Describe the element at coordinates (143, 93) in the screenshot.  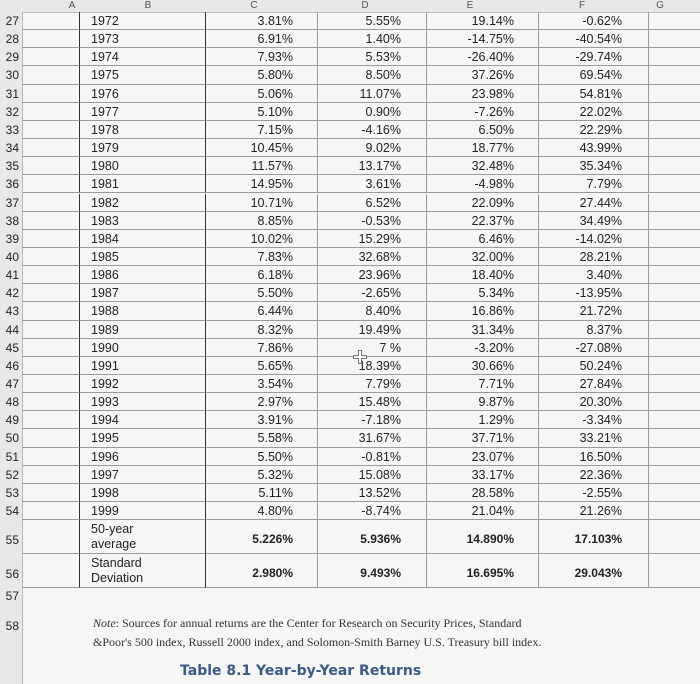
I see `year-cell: 1976` at that location.